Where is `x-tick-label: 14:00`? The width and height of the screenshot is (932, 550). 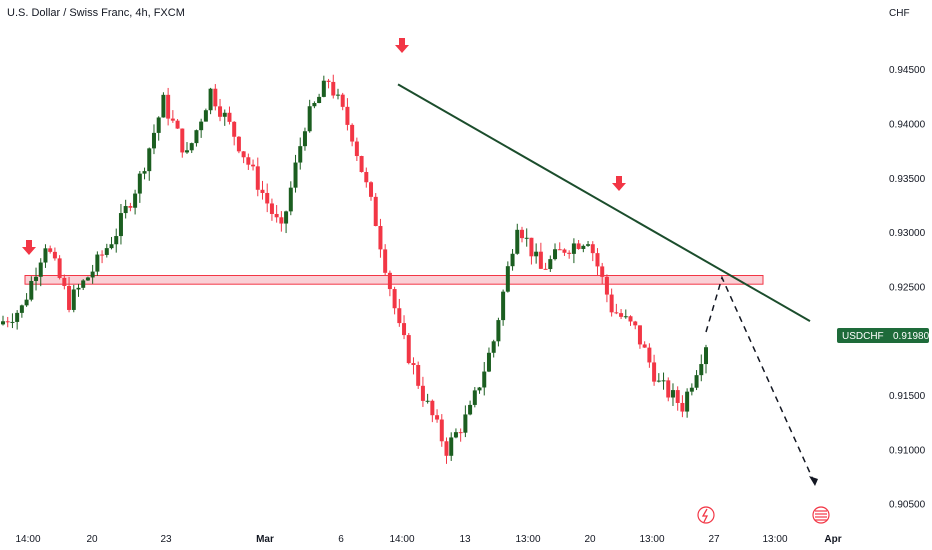 x-tick-label: 14:00 is located at coordinates (401, 539).